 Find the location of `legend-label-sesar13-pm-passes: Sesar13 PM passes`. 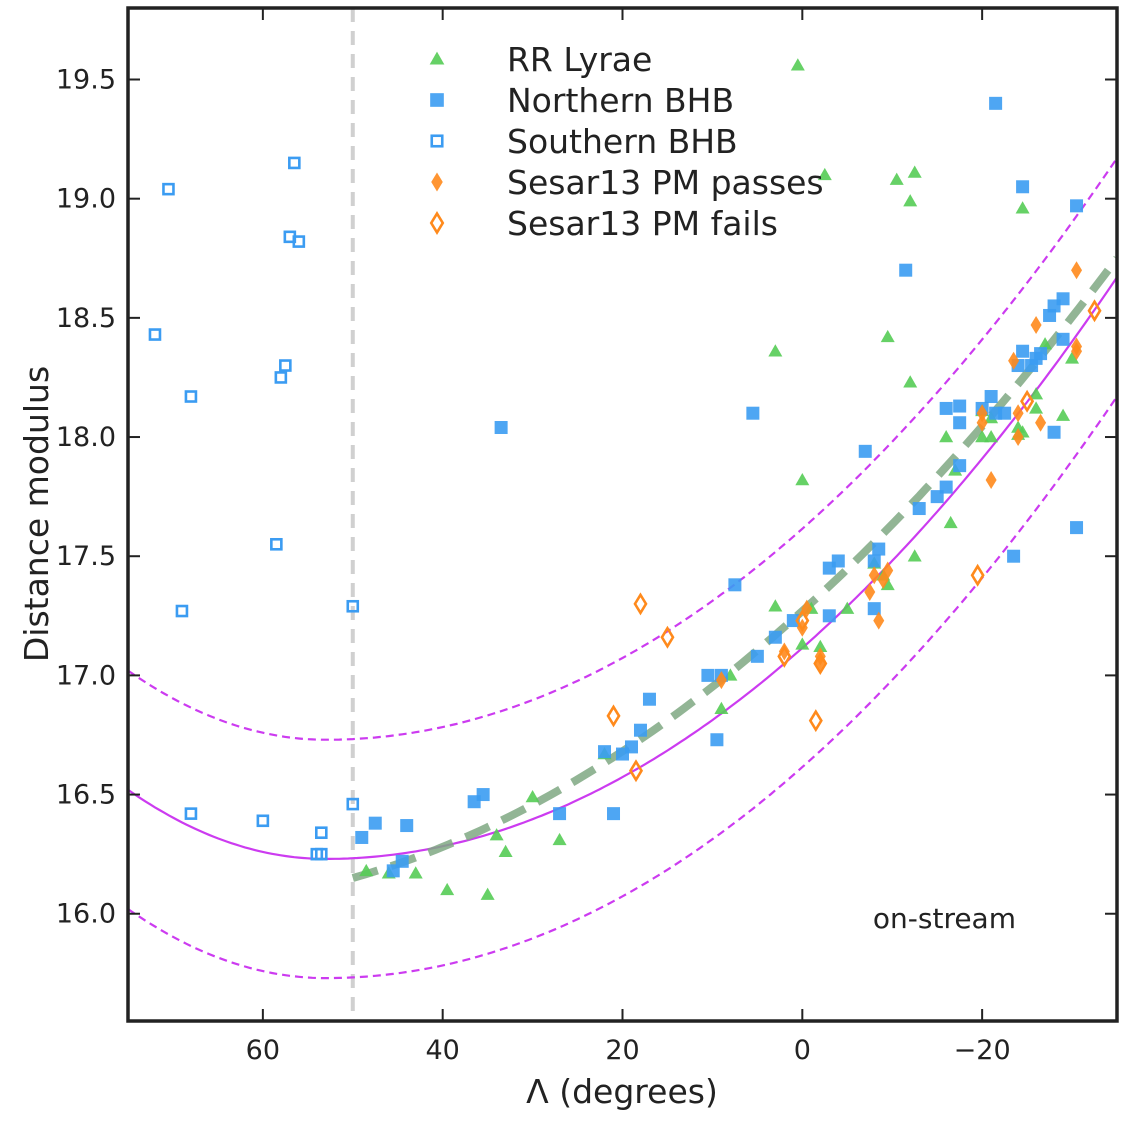

legend-label-sesar13-pm-passes: Sesar13 PM passes is located at coordinates (665, 182).